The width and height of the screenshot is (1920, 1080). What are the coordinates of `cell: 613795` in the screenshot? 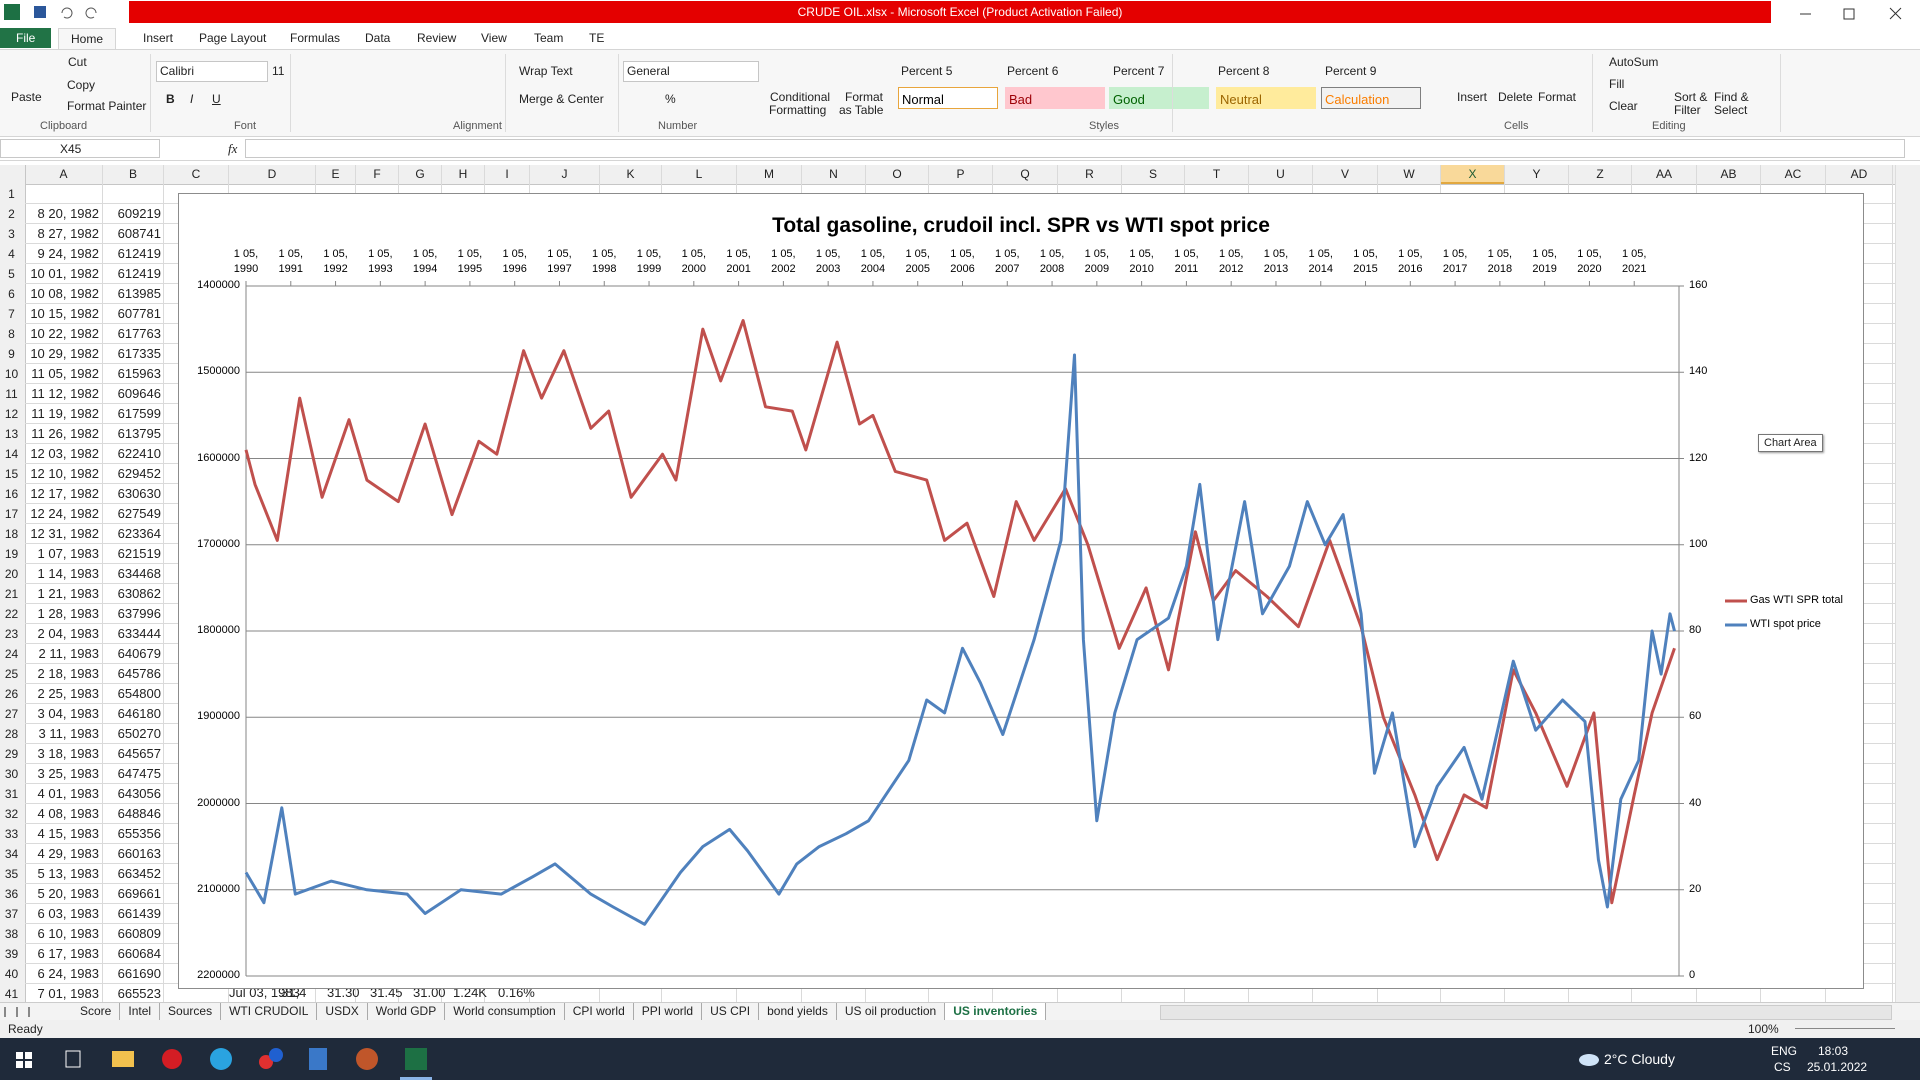 It's located at (139, 433).